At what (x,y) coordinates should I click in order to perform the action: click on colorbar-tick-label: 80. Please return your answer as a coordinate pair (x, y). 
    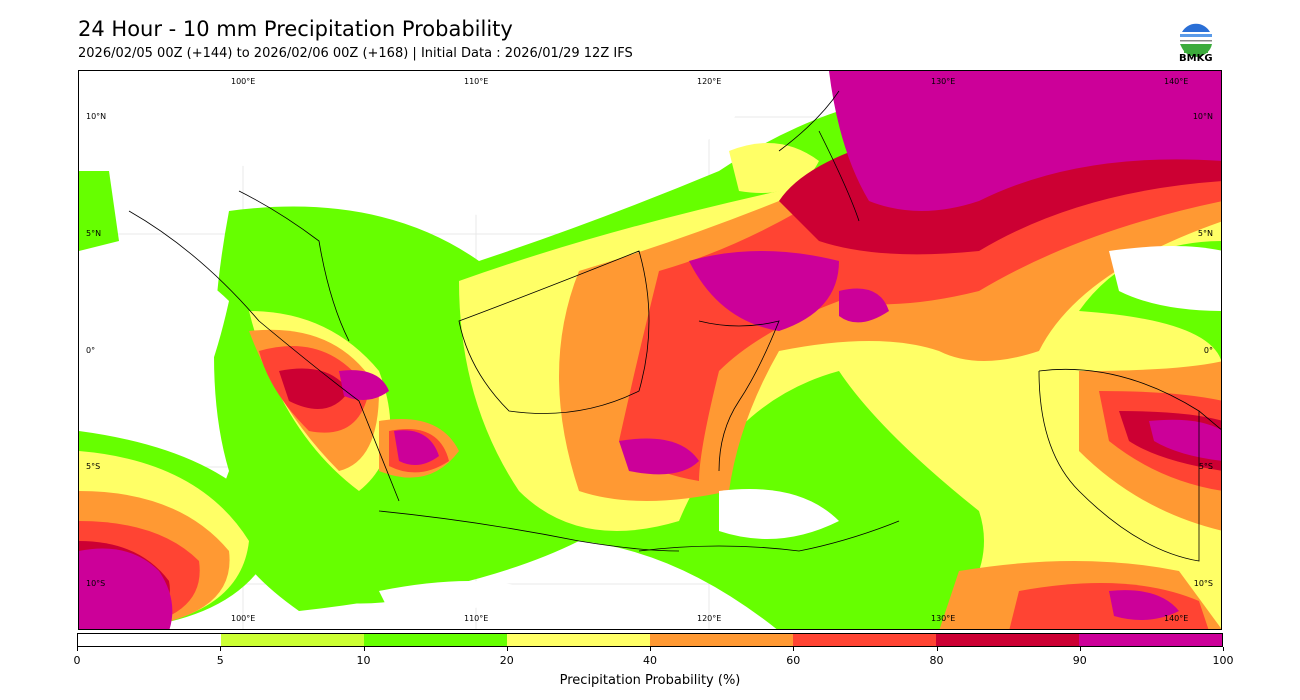
    Looking at the image, I should click on (936, 660).